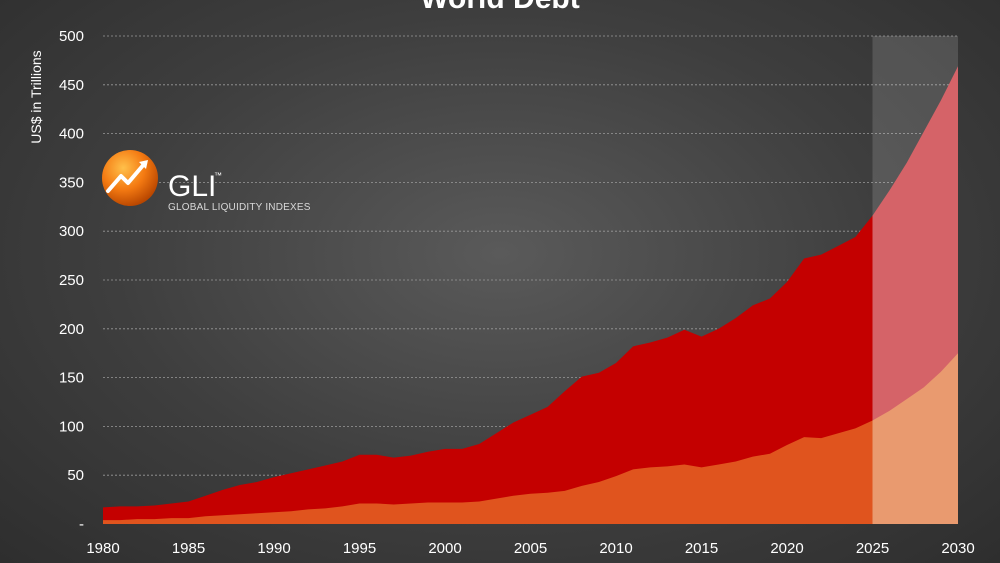 The image size is (1000, 563). What do you see at coordinates (915, 438) in the screenshot?
I see `lower-debt-forecast-area` at bounding box center [915, 438].